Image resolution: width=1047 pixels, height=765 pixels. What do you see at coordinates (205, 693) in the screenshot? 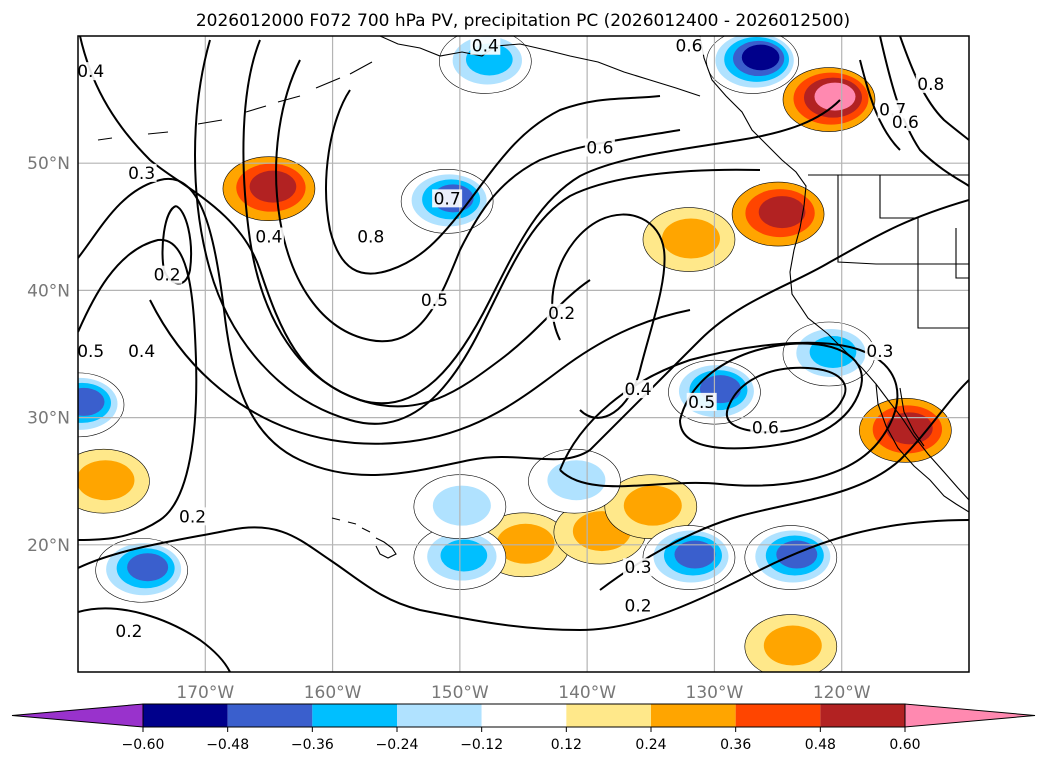
I see `x-tick-label-0: 170°W` at bounding box center [205, 693].